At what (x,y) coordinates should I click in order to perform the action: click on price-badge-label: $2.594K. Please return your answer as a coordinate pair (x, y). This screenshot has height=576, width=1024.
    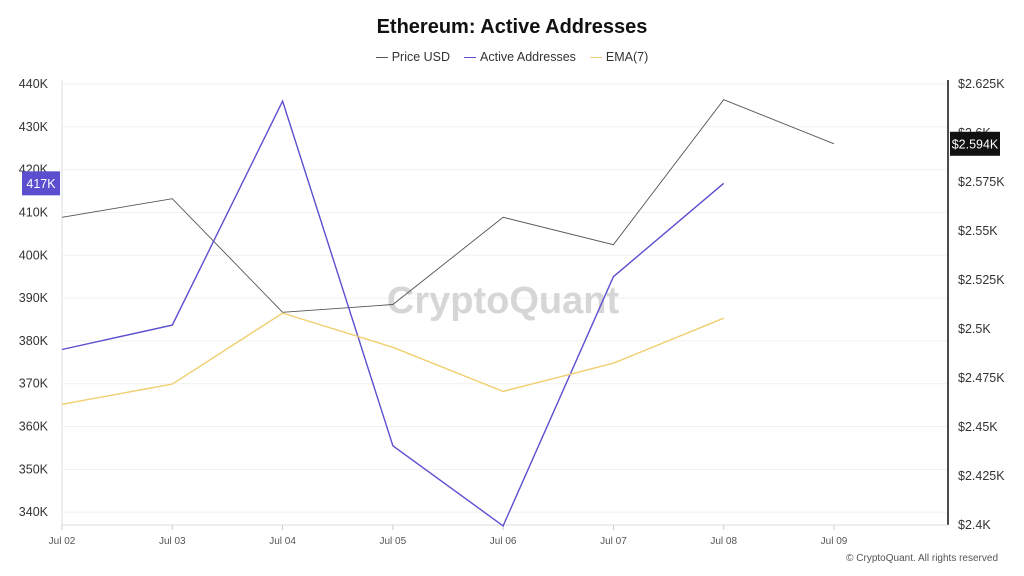
    Looking at the image, I should click on (975, 144).